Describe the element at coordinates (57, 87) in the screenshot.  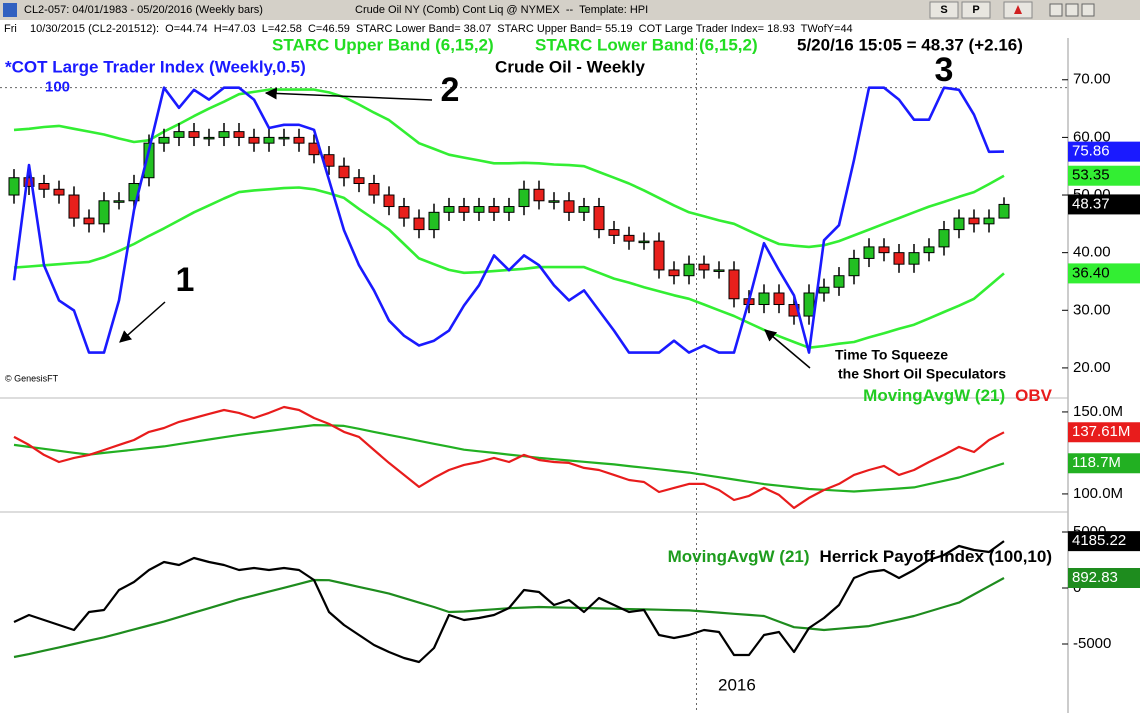
I see `y2-tick-label: 100` at that location.